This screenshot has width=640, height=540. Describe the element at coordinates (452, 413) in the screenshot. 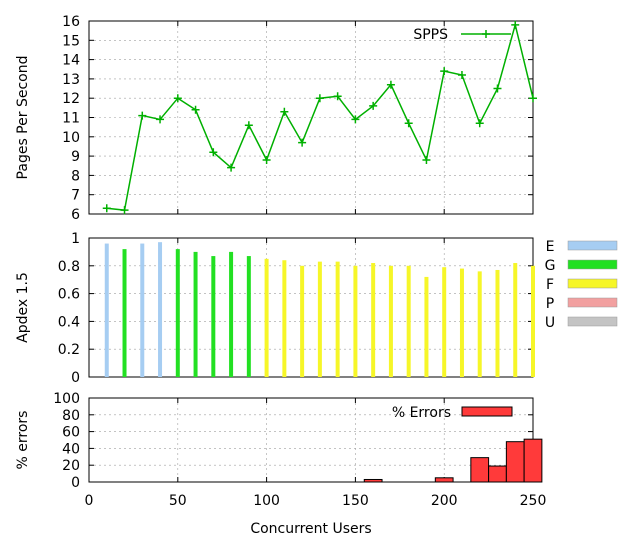

I see `errors-legend: % Errors` at that location.